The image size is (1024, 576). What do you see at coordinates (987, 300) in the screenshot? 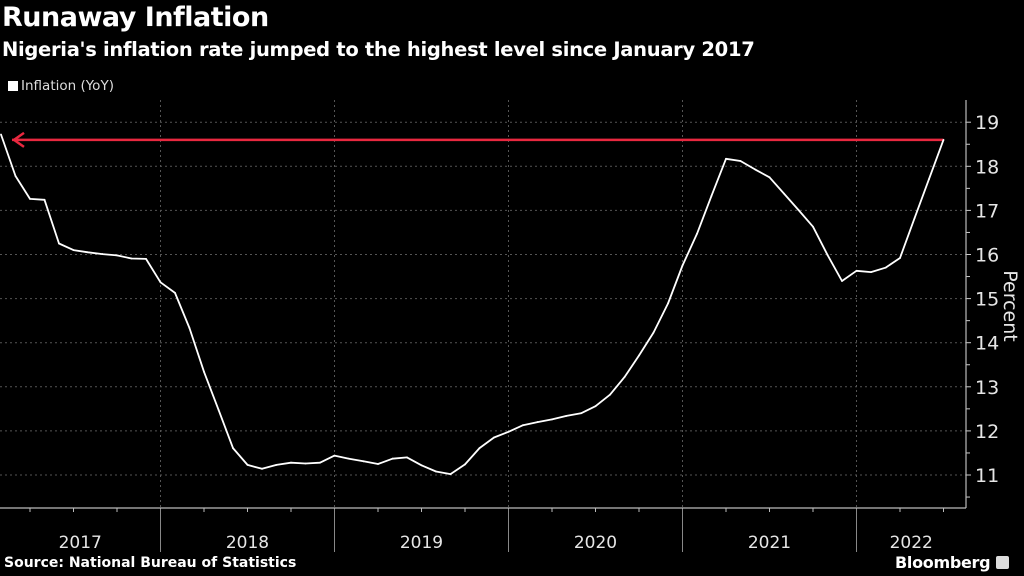
I see `y-tick-label: 15` at bounding box center [987, 300].